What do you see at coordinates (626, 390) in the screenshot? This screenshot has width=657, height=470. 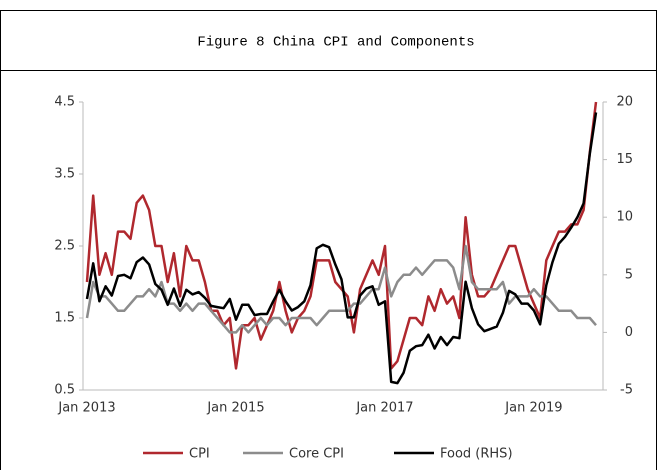 I see `y2-tick-label: -5` at bounding box center [626, 390].